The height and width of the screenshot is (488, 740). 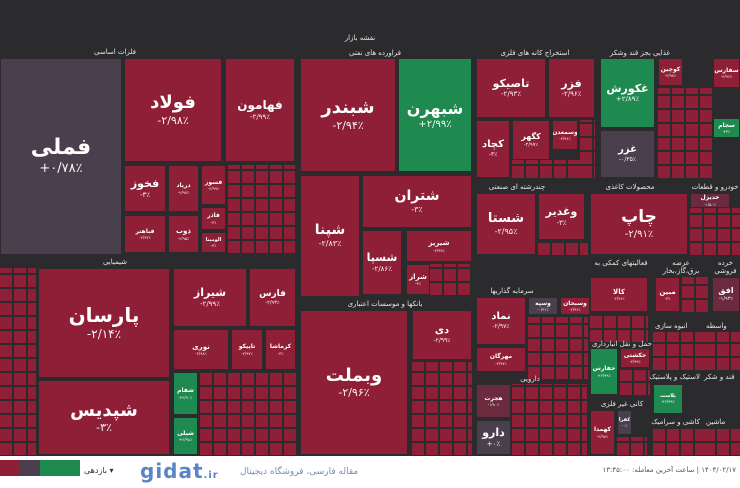 I want to click on stock-tile-tasiko: تاصیکو -۲/۹۳٪, so click(x=511, y=88).